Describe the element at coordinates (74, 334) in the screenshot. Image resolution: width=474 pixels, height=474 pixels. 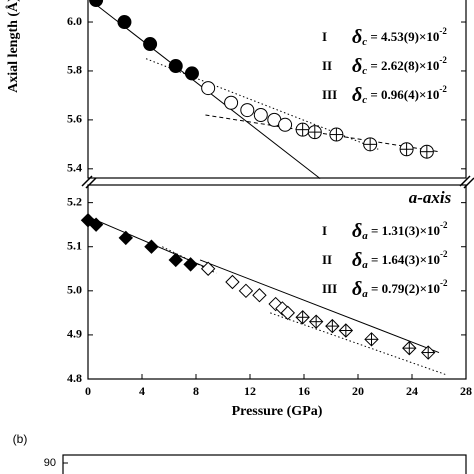
I see `y-tick-label: 4.9` at that location.